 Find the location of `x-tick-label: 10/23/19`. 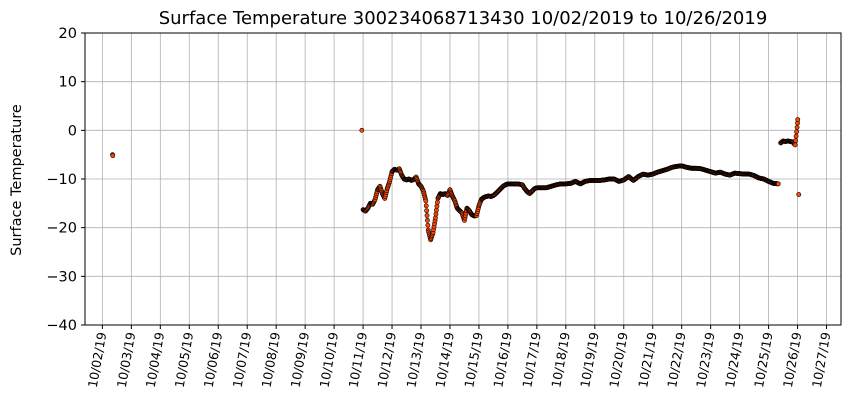

x-tick-label: 10/23/19 is located at coordinates (705, 360).